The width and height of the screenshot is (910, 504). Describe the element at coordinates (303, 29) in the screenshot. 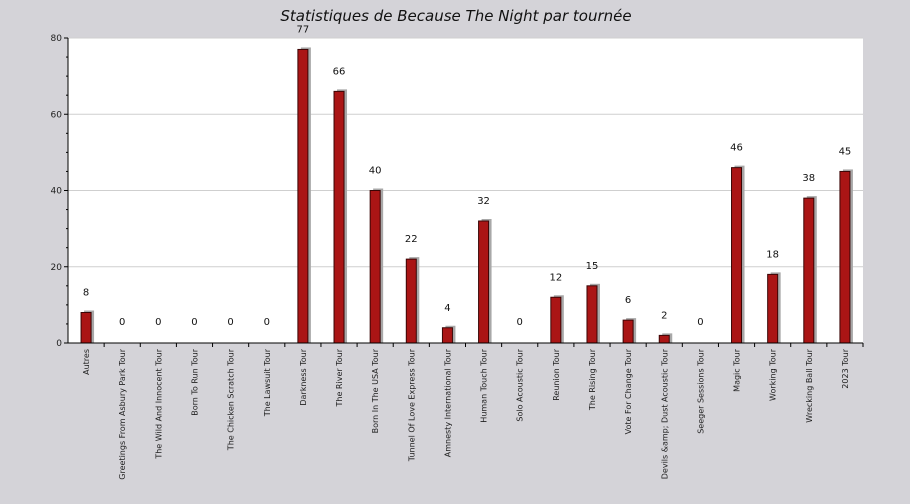

I see `data-label: 77` at that location.